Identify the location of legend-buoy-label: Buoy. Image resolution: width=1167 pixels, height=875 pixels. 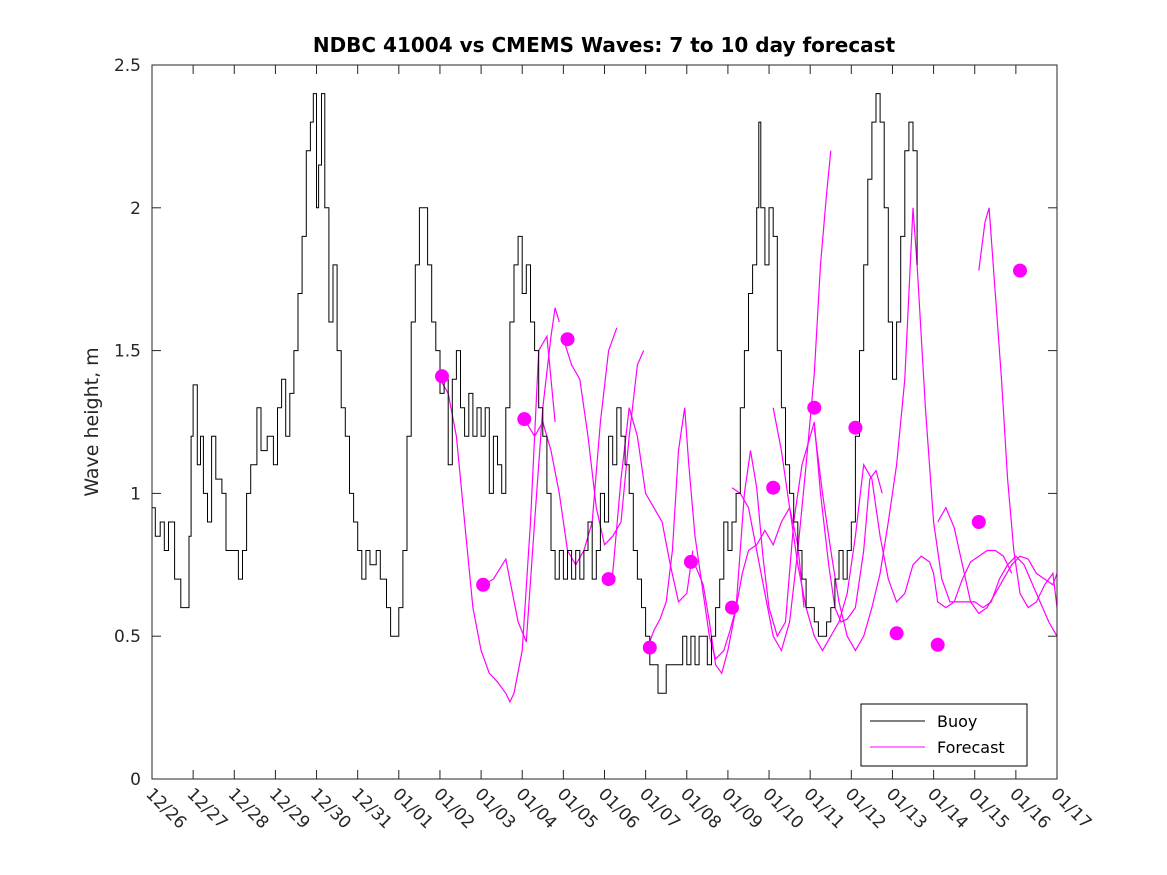
(957, 721).